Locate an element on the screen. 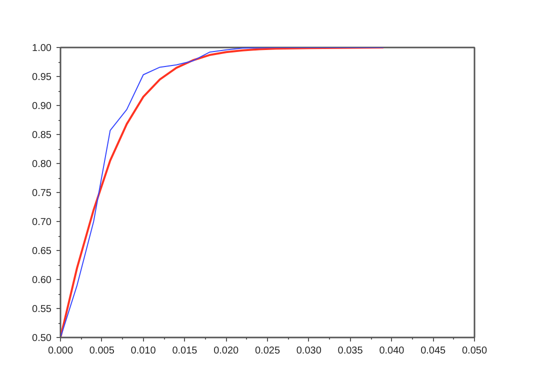  x-tick-label: 0.010 is located at coordinates (143, 351).